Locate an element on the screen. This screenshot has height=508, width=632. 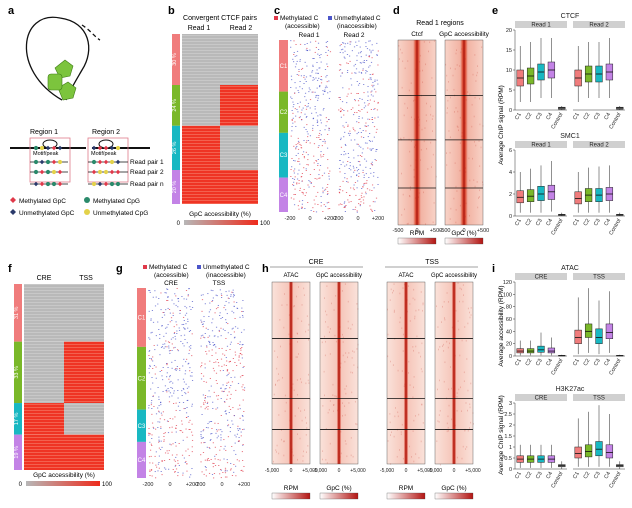
panel-c-col-read2: Read 2 is located at coordinates (354, 35).